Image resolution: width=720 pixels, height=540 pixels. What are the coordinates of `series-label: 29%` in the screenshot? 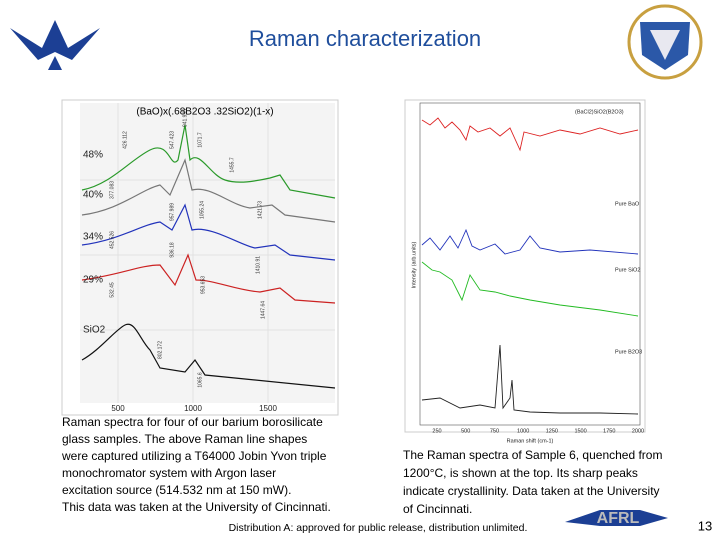 It's located at (93, 280).